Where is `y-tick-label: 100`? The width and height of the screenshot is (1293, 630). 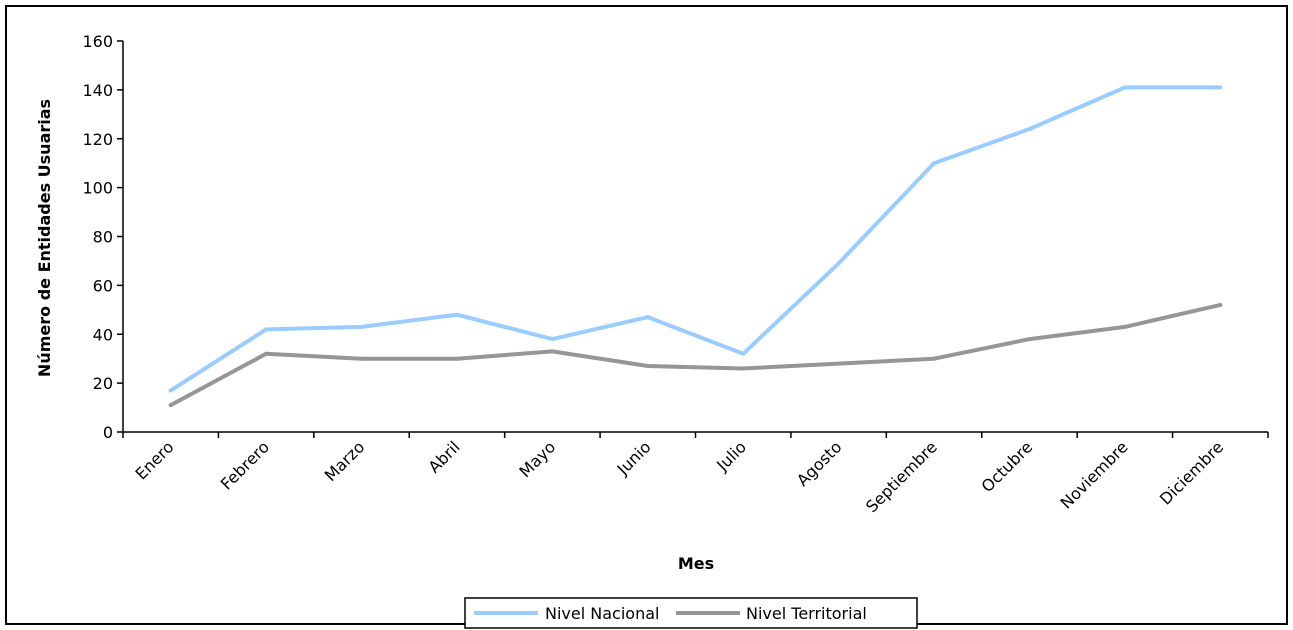 y-tick-label: 100 is located at coordinates (97, 188).